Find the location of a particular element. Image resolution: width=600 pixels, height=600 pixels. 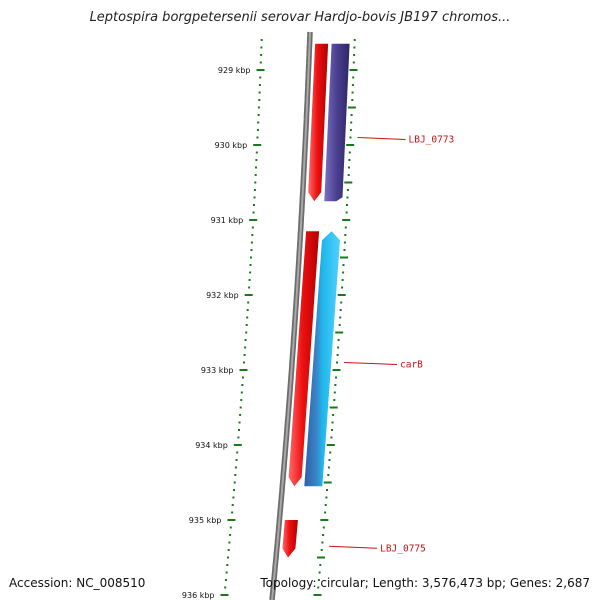

rev-cds-lbj0773 is located at coordinates (337, 122).